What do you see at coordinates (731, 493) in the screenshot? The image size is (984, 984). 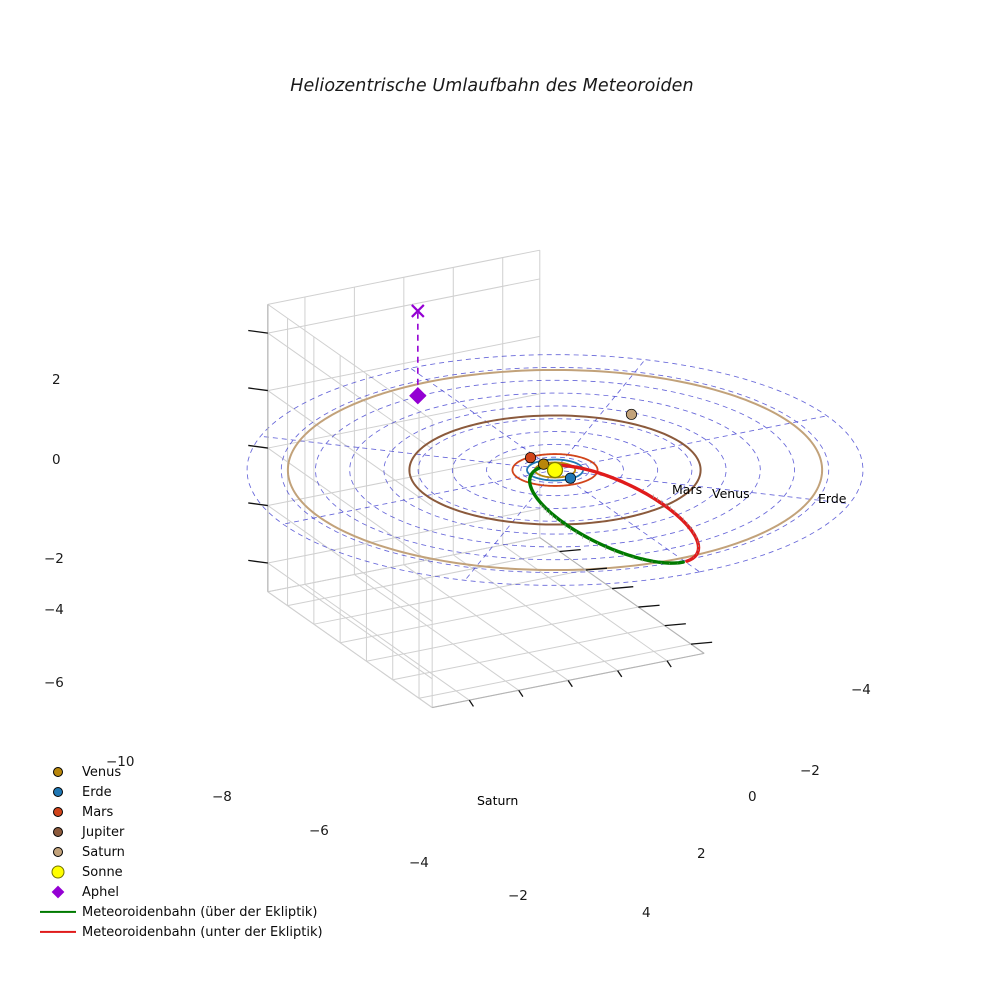 I see `venus-label: Venus` at bounding box center [731, 493].